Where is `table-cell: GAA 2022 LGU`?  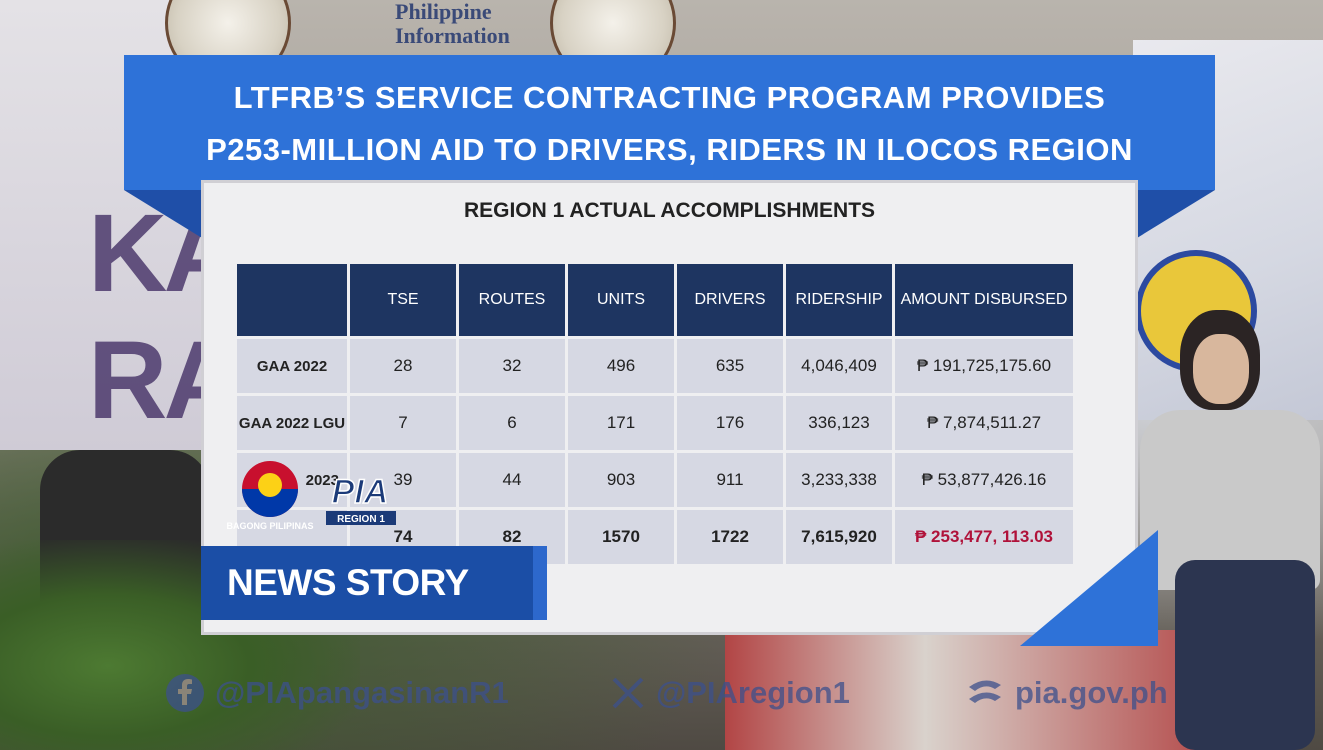
table-cell: GAA 2022 LGU is located at coordinates (292, 423).